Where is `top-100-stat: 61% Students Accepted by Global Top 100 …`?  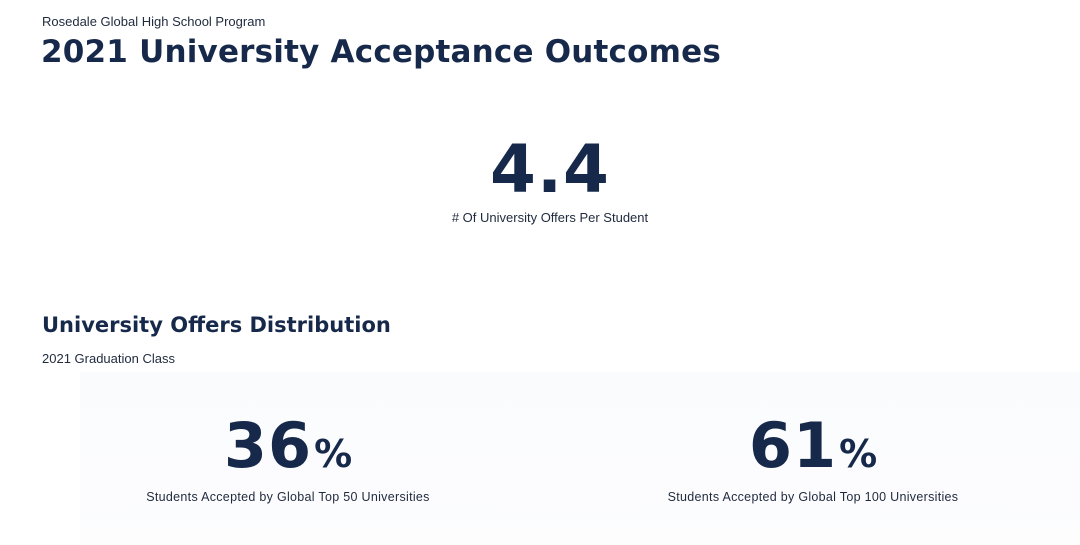
top-100-stat: 61% Students Accepted by Global Top 100 … is located at coordinates (813, 457).